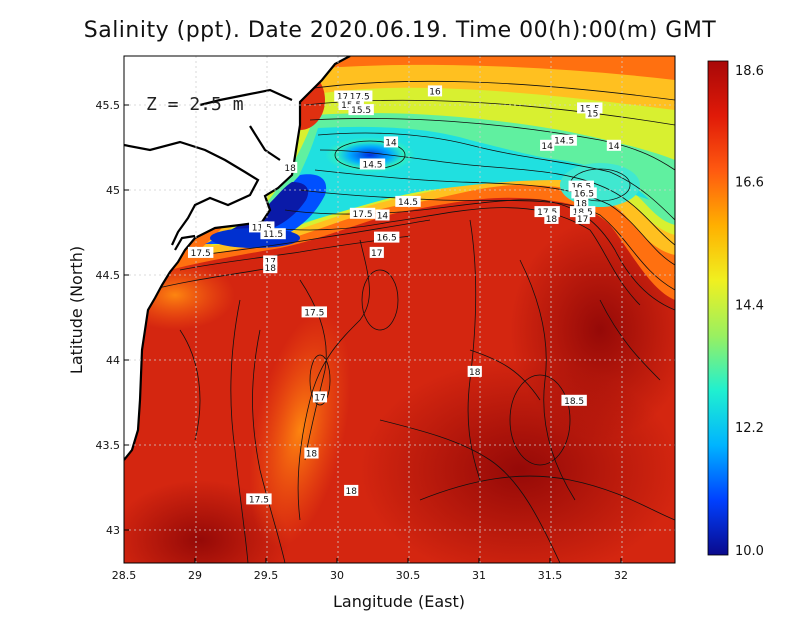  I want to click on x-tick-label: 30, so click(337, 575).